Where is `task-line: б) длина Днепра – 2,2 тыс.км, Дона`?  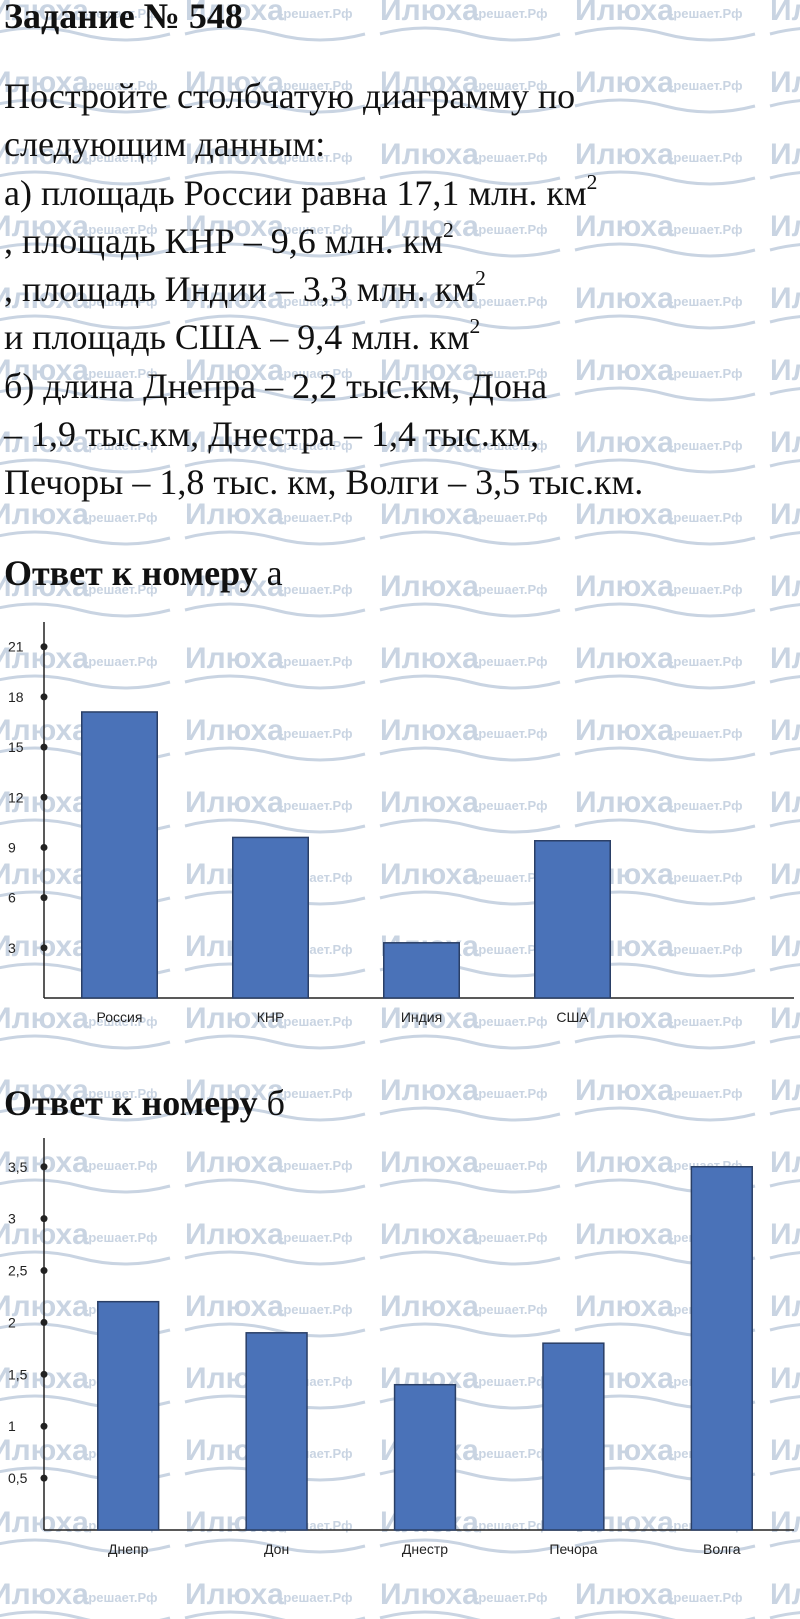 task-line: б) длина Днепра – 2,2 тыс.км, Дона is located at coordinates (276, 385).